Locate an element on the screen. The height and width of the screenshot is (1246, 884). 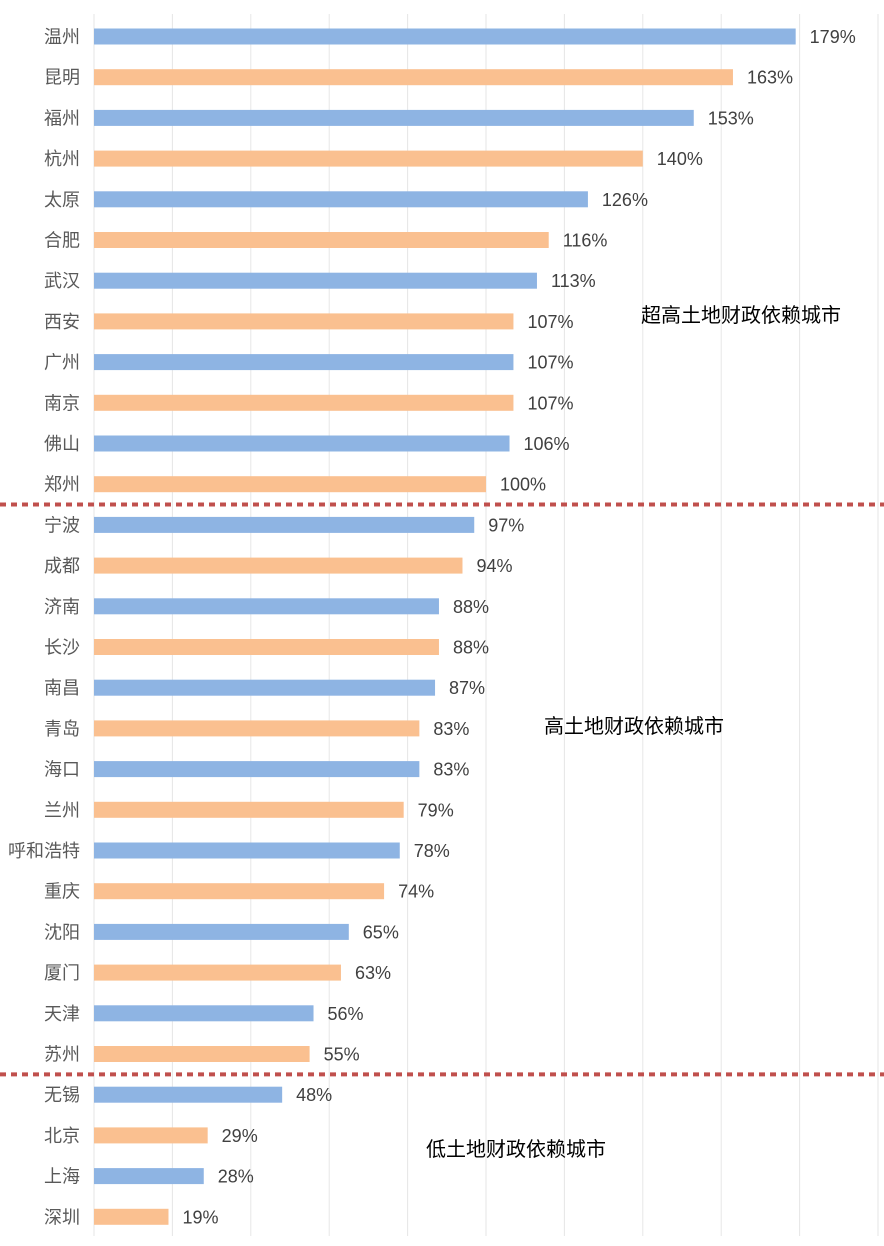
value-label: 87% is located at coordinates (467, 688).